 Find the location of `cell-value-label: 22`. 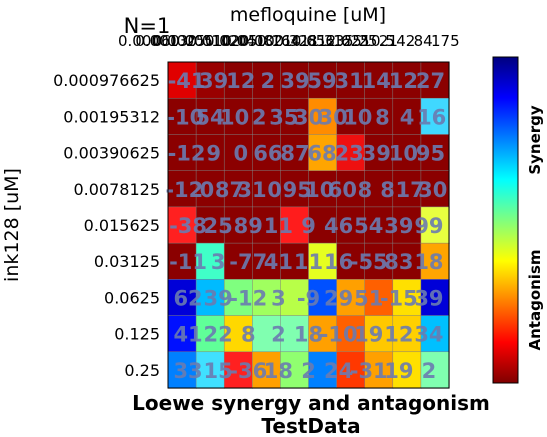

cell-value-label: 22 is located at coordinates (218, 335).